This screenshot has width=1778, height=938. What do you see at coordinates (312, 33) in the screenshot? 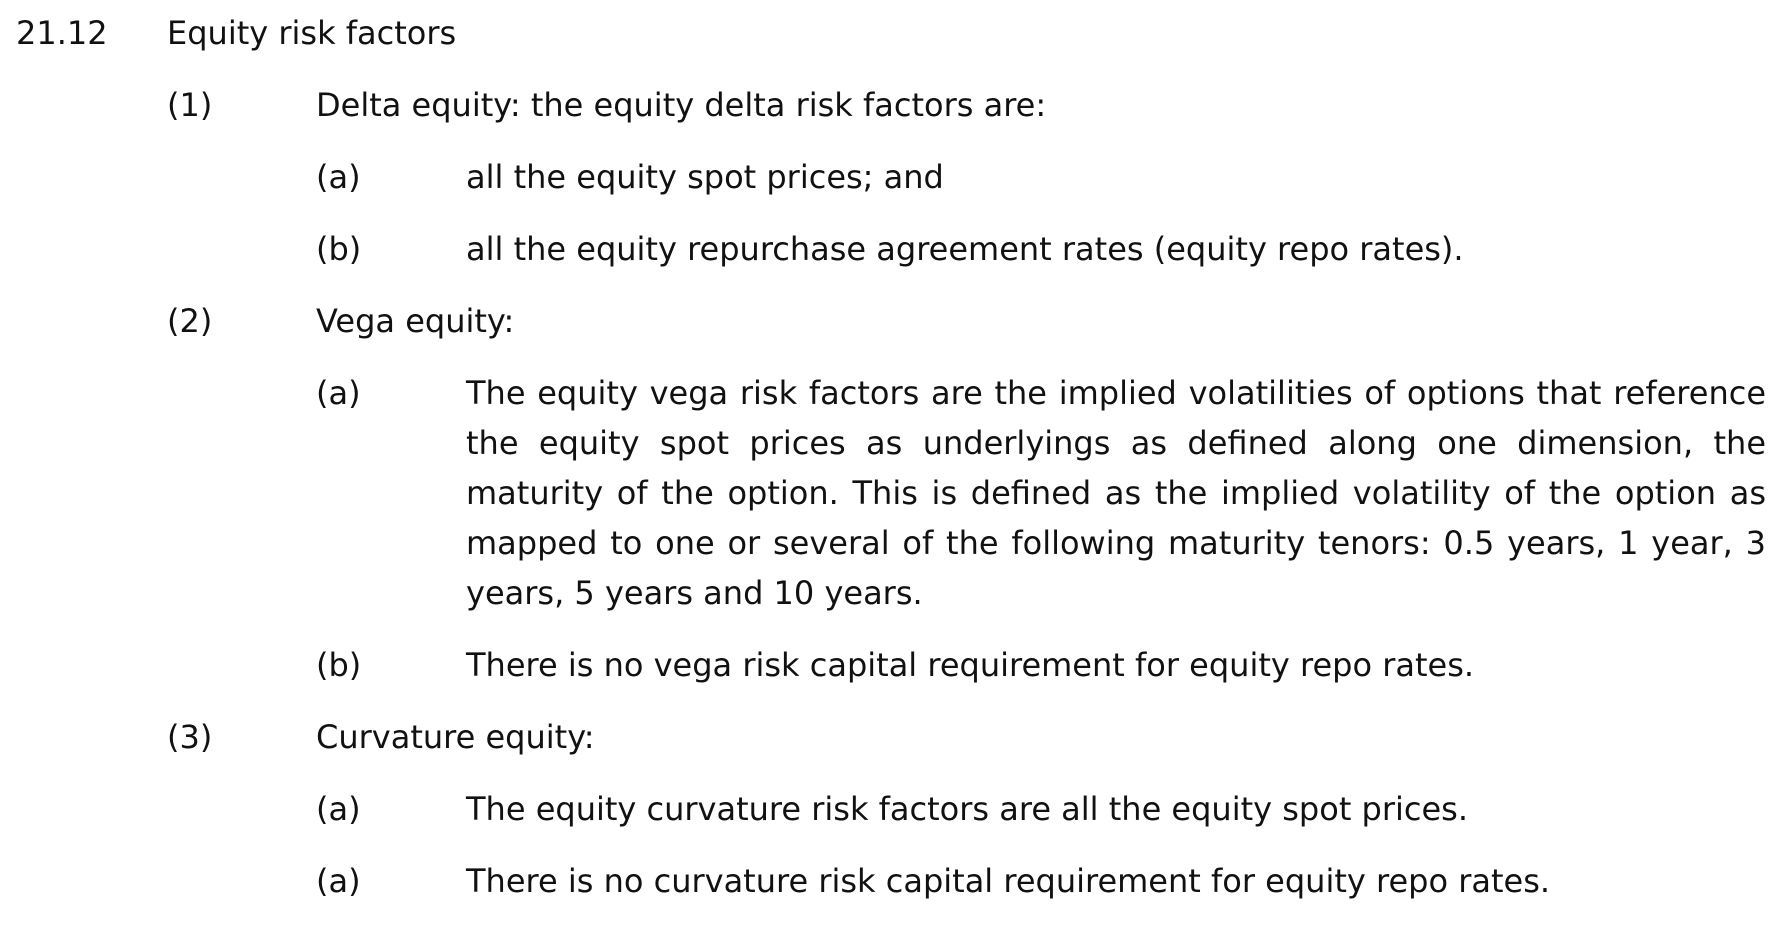
I see `section-title: Equity risk factors` at bounding box center [312, 33].